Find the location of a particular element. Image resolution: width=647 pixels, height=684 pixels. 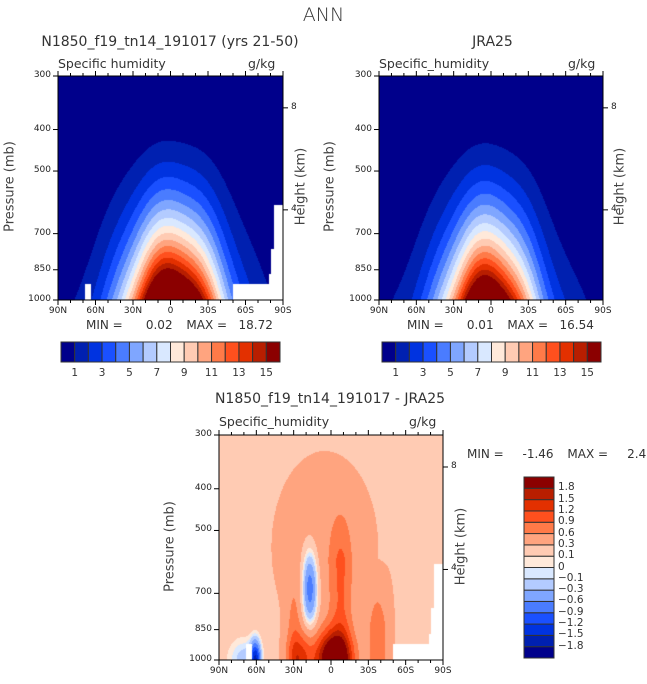

min-label: MIN = is located at coordinates (425, 325).